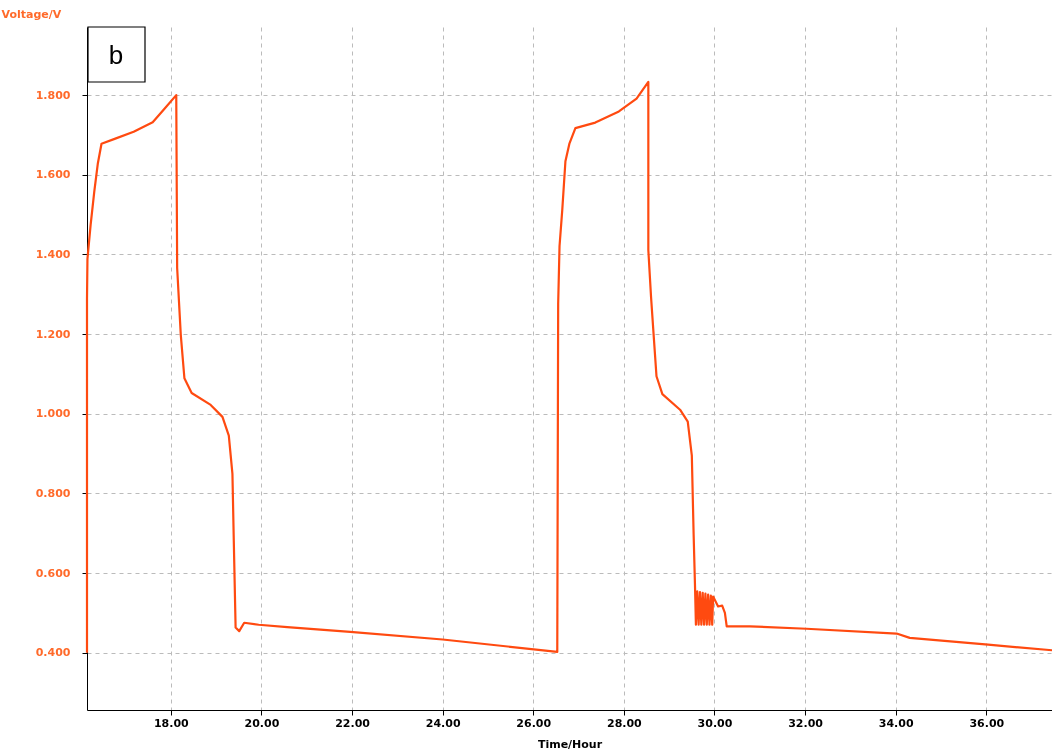  I want to click on x-tick-label: 34.00, so click(896, 723).